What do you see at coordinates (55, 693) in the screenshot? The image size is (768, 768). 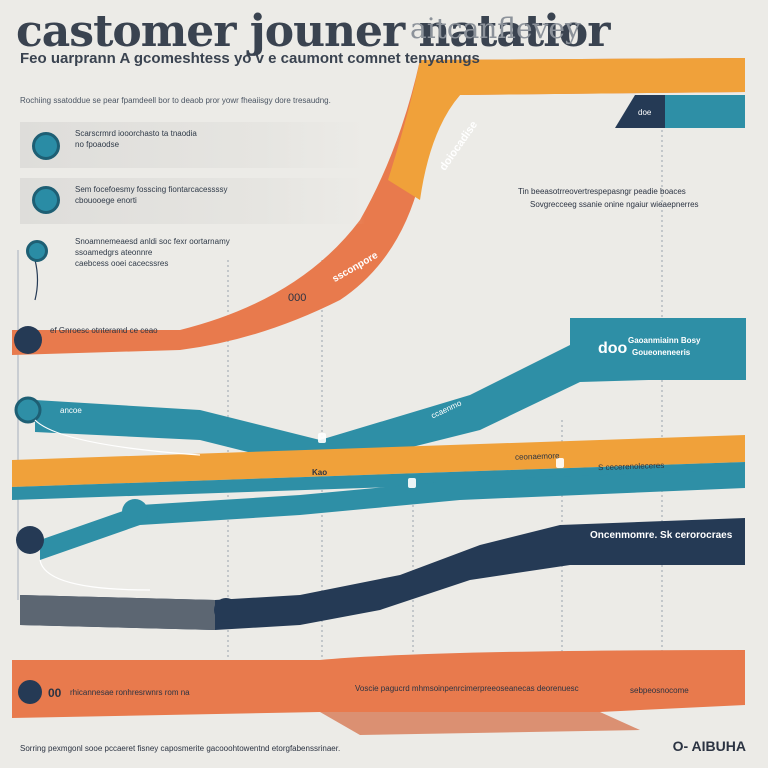 I see `bottom-orange-tag: 00` at bounding box center [55, 693].